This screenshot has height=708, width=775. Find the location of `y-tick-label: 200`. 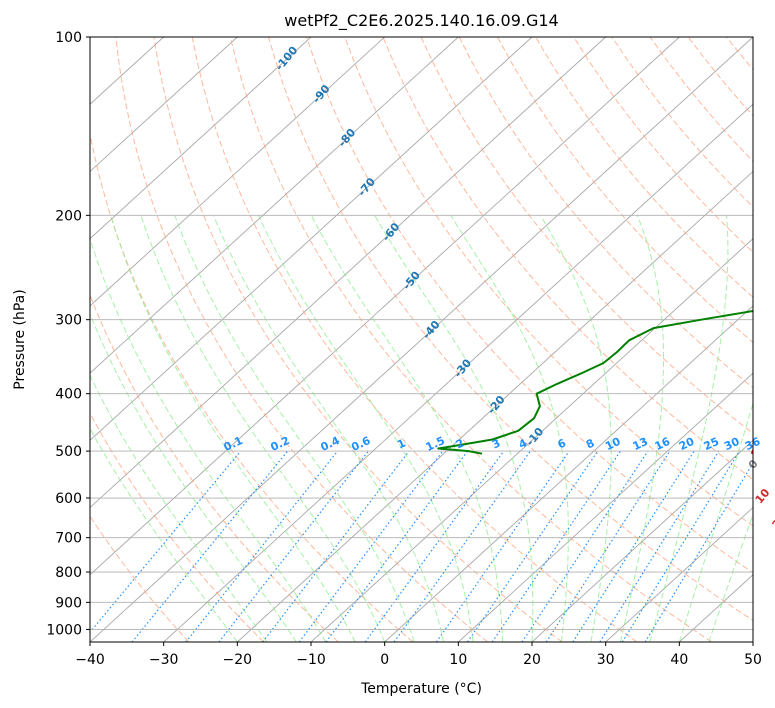

y-tick-label: 200 is located at coordinates (68, 216).